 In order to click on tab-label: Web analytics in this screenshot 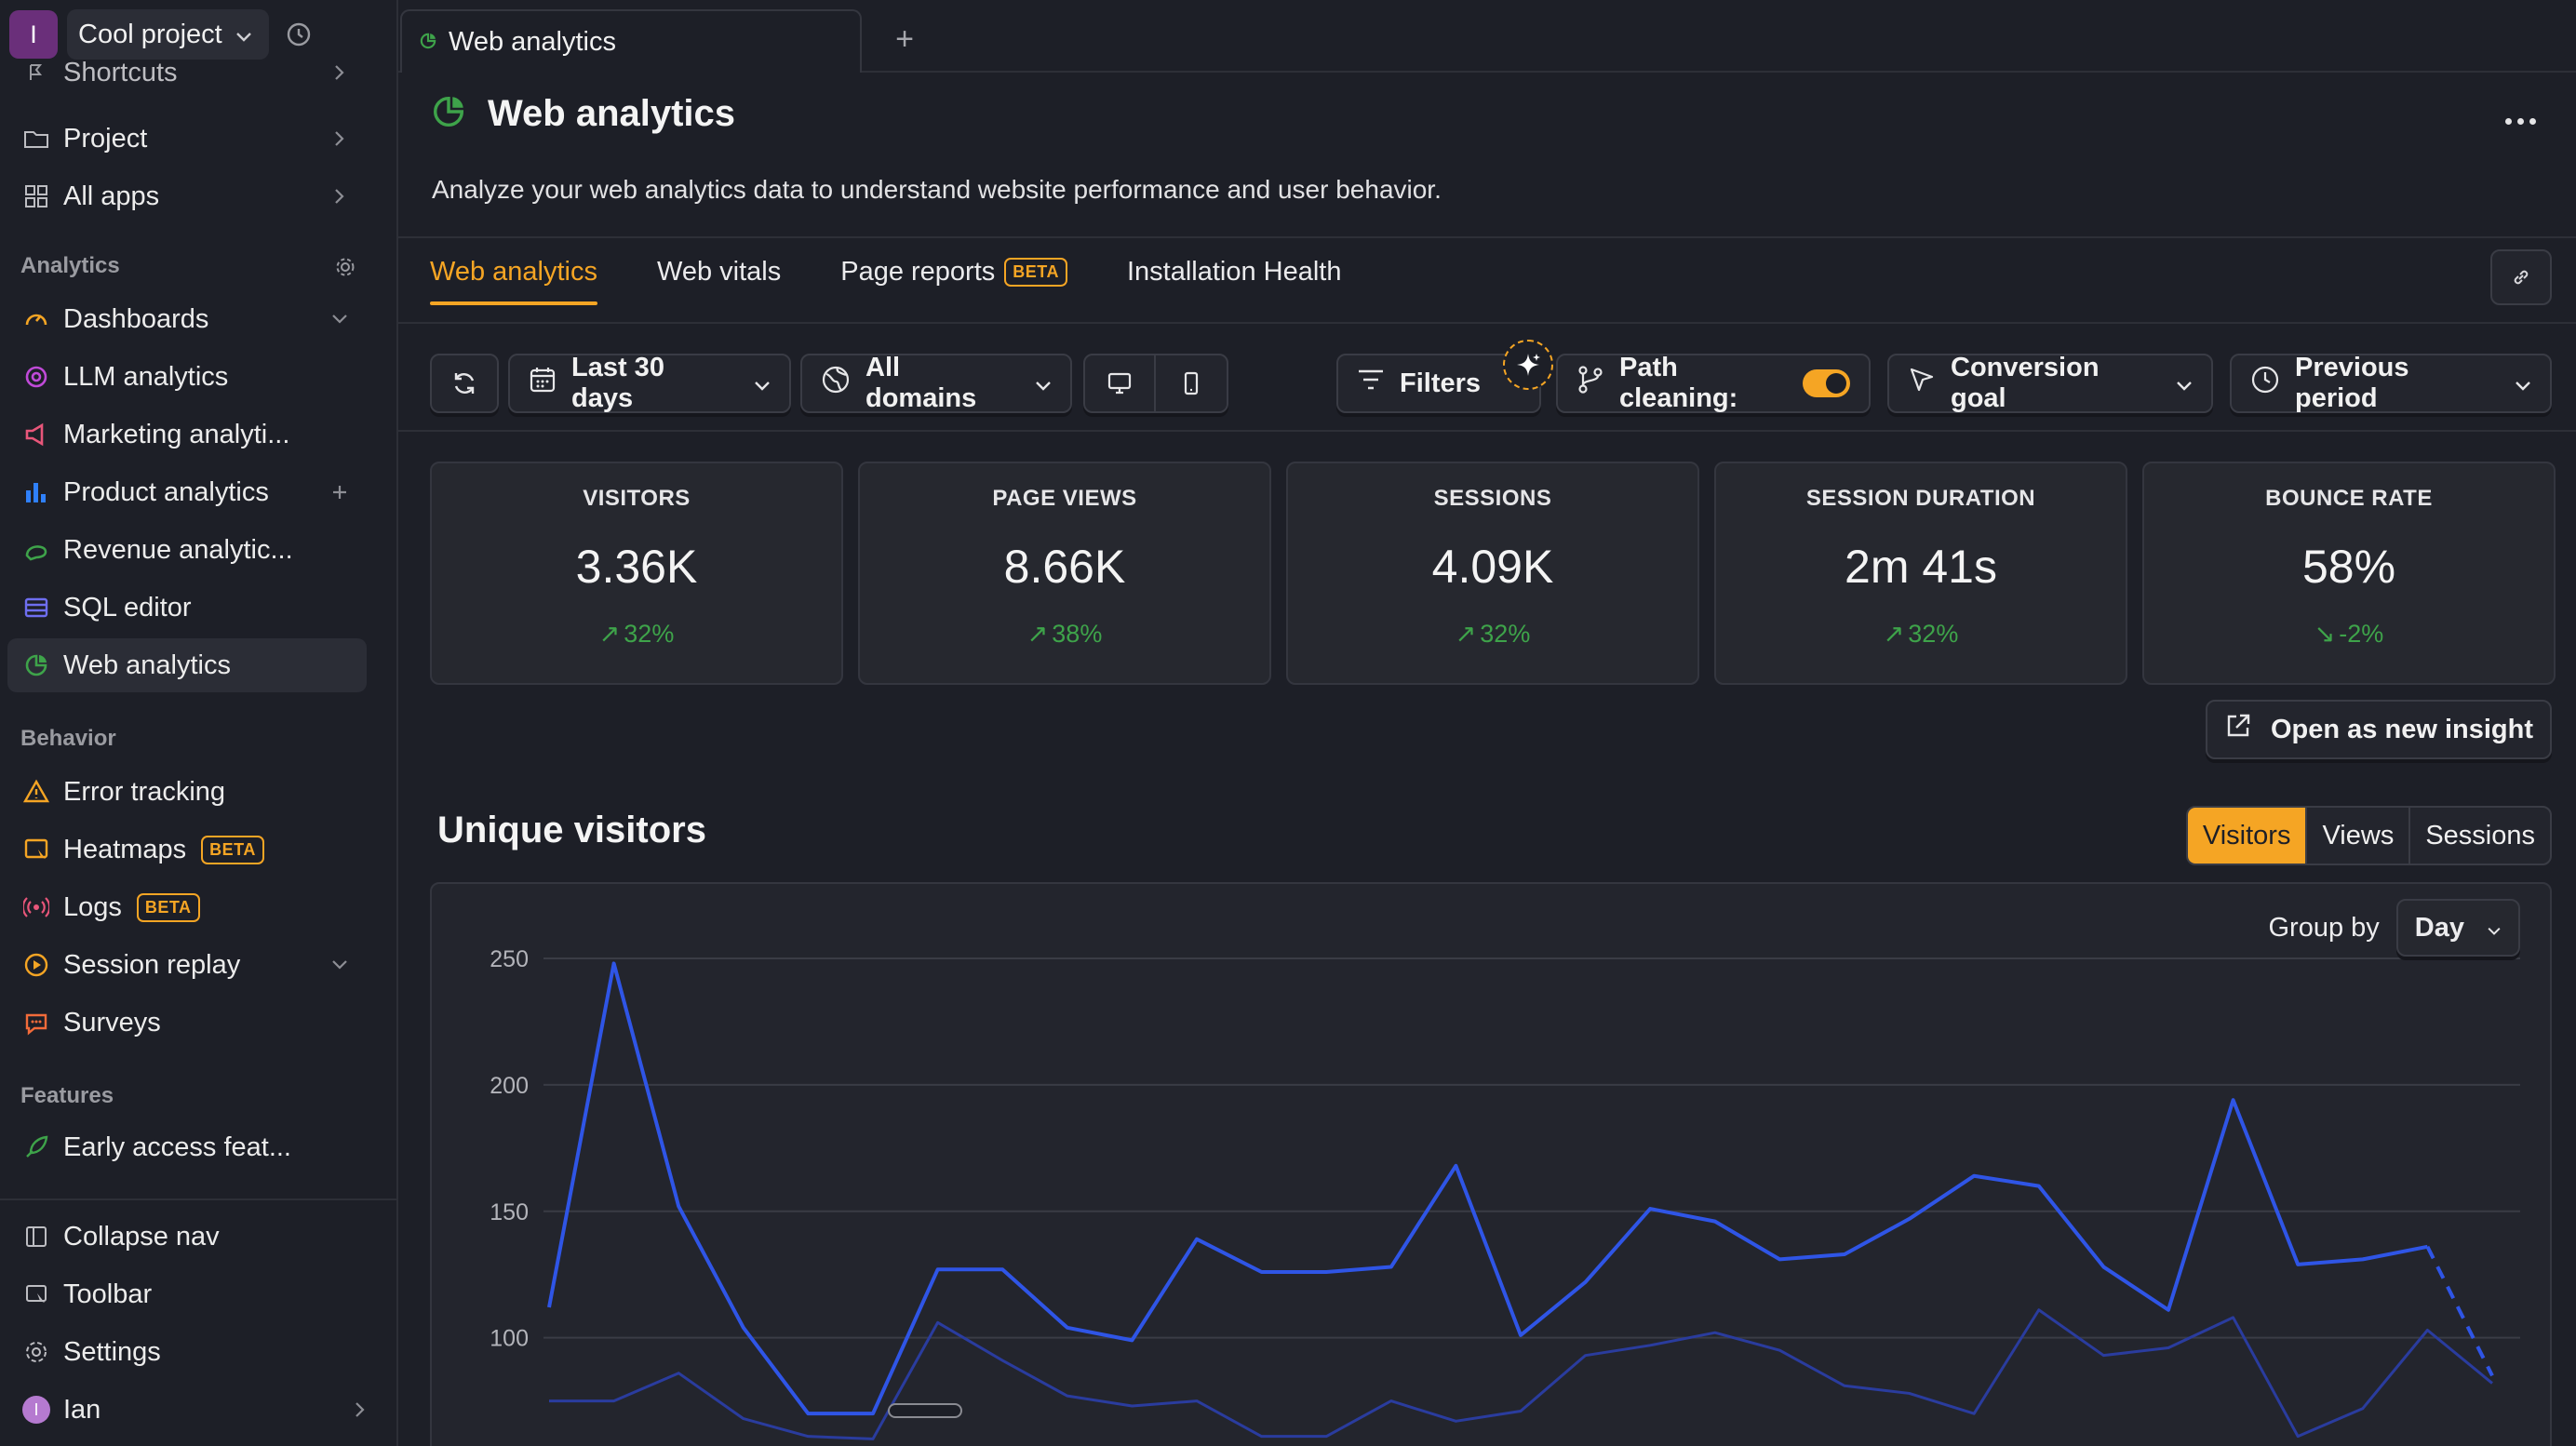, I will do `click(532, 41)`.